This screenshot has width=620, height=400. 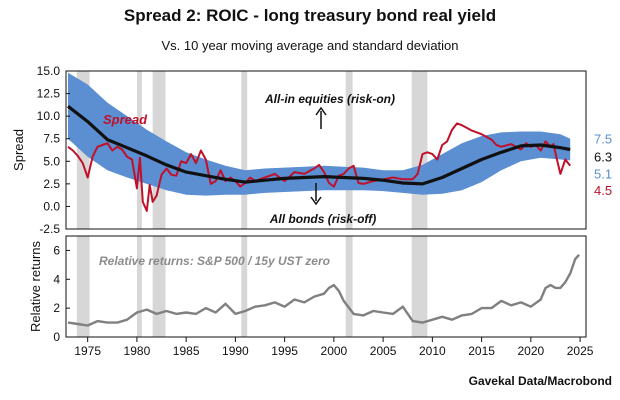 What do you see at coordinates (383, 351) in the screenshot?
I see `x-tick-label: 2005` at bounding box center [383, 351].